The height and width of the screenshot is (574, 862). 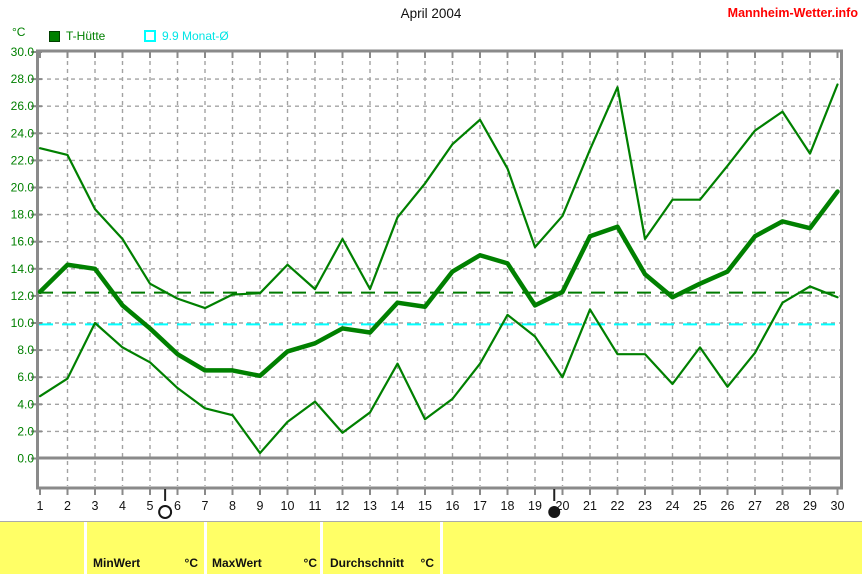 I want to click on y-tick-label: 0.0, so click(x=25, y=459).